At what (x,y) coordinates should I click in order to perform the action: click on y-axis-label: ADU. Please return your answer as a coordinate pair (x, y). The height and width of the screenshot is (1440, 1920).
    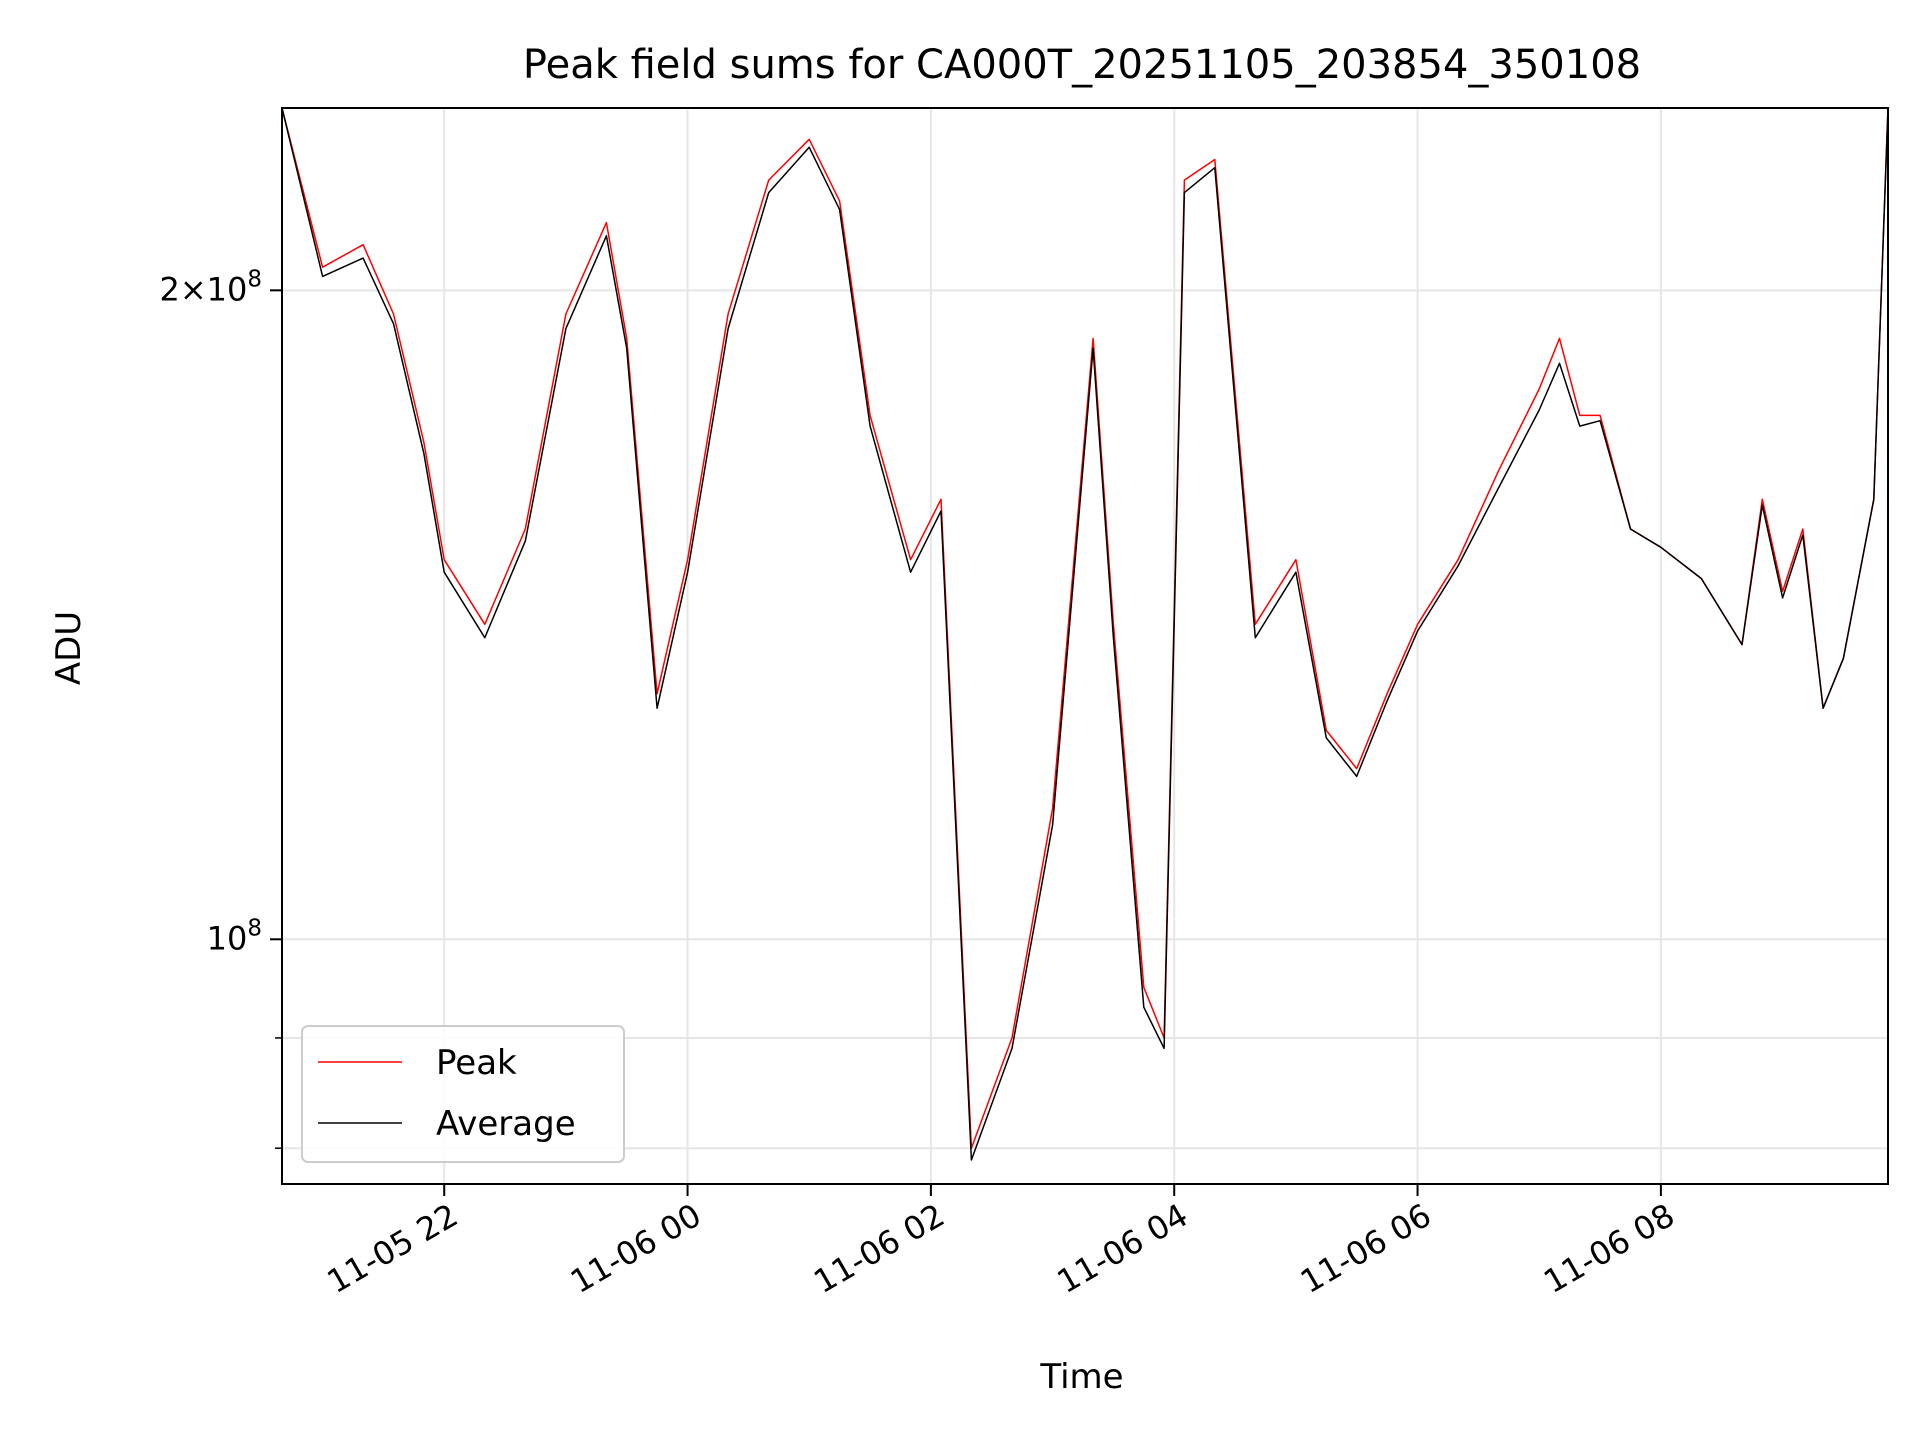
    Looking at the image, I should click on (69, 648).